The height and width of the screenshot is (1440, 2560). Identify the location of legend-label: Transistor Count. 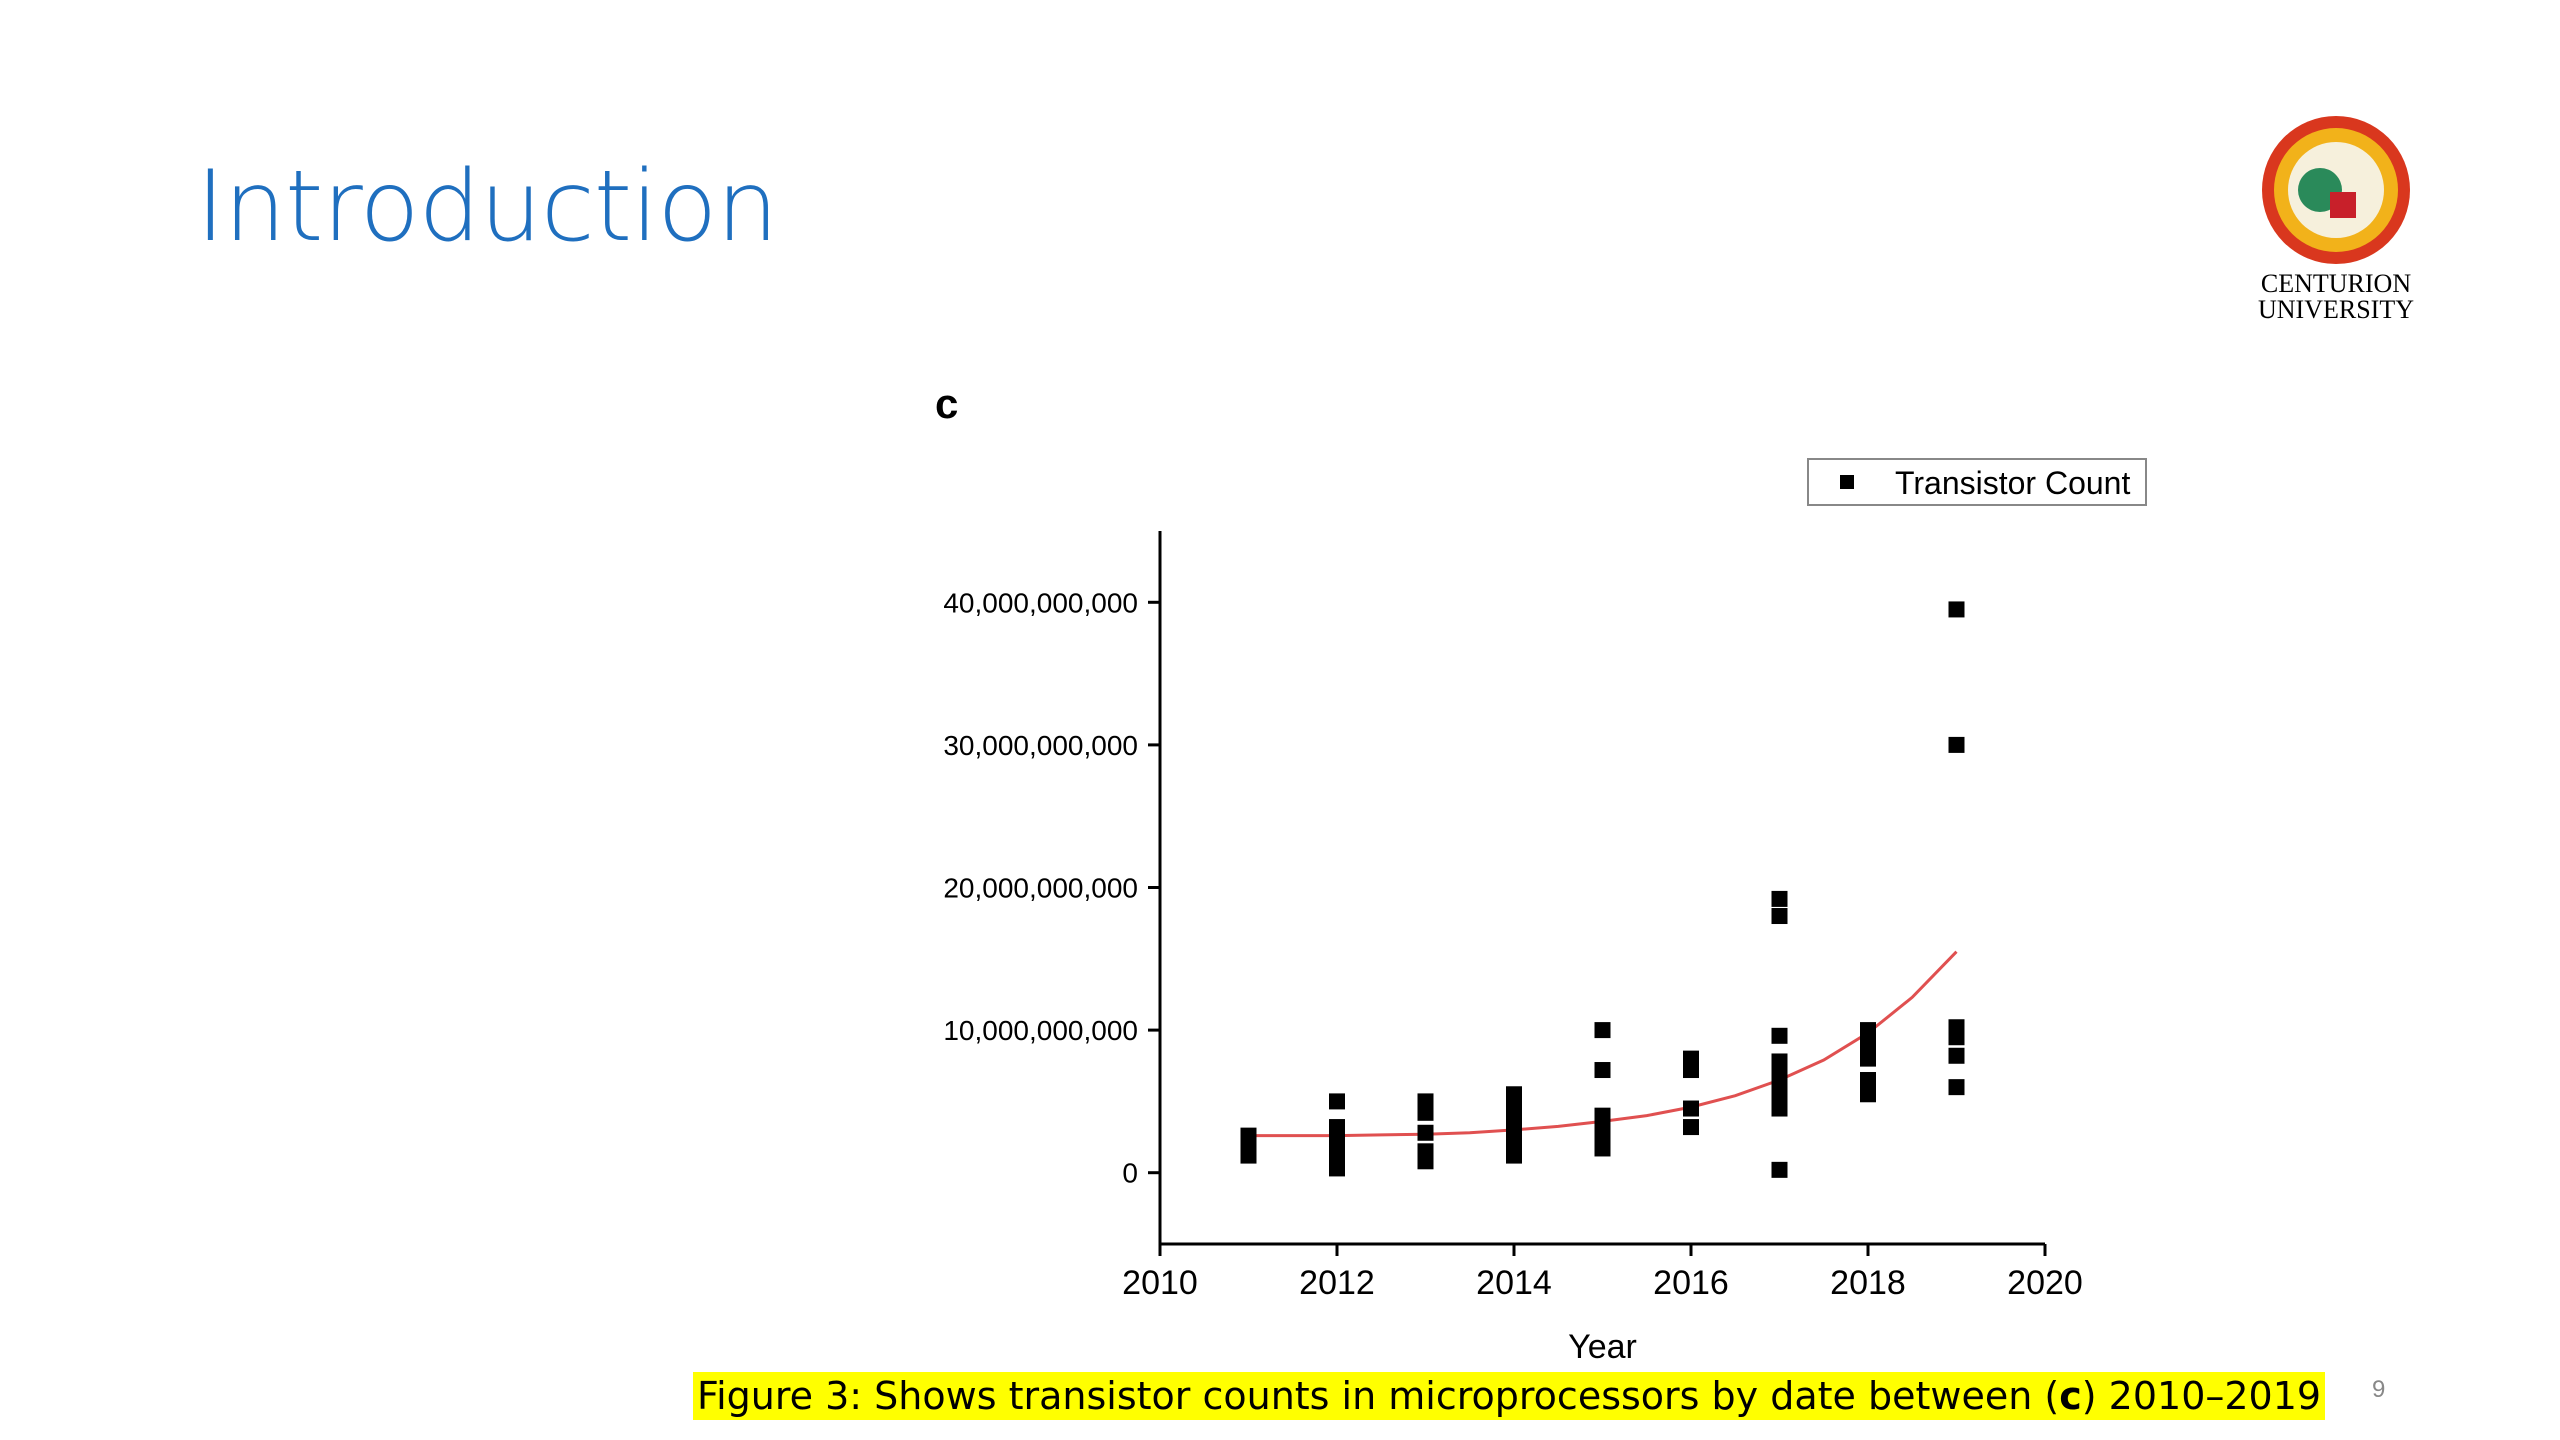
(2012, 483).